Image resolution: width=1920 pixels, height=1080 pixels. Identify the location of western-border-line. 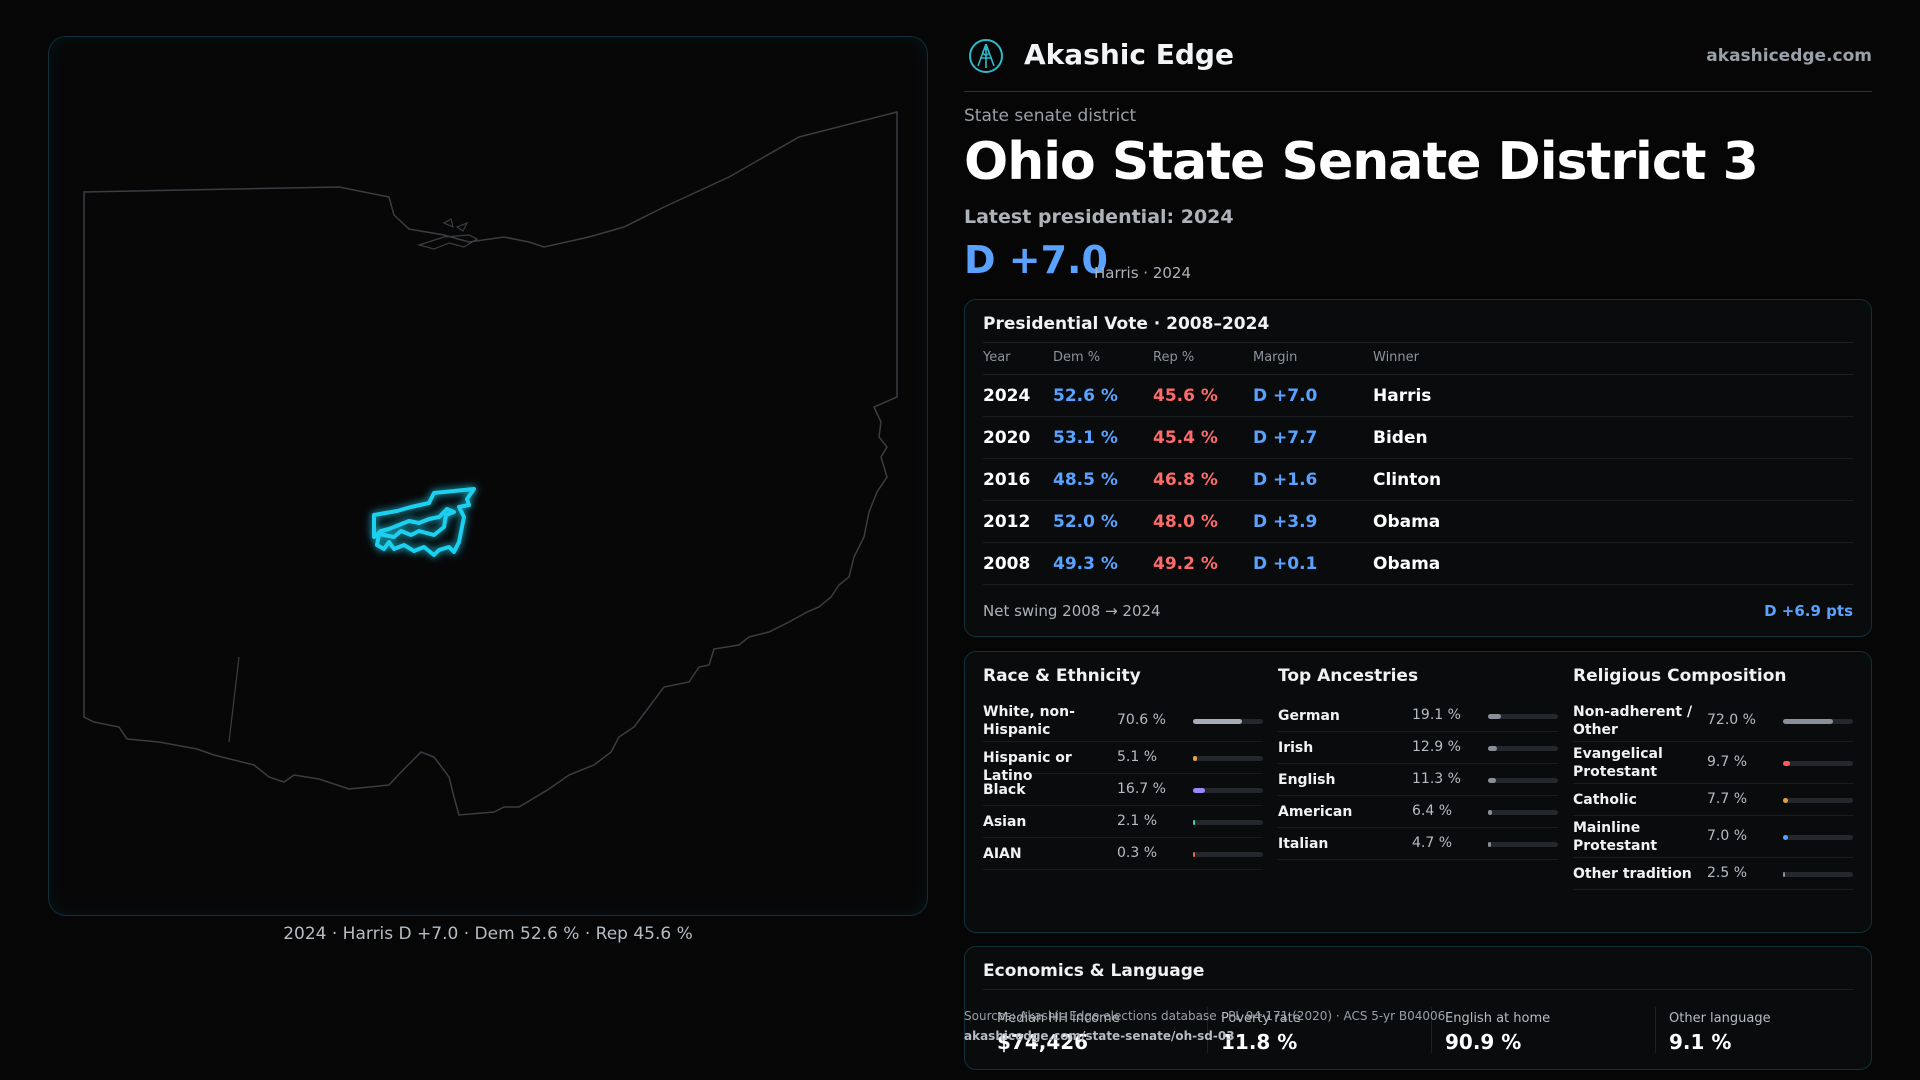
(234, 699).